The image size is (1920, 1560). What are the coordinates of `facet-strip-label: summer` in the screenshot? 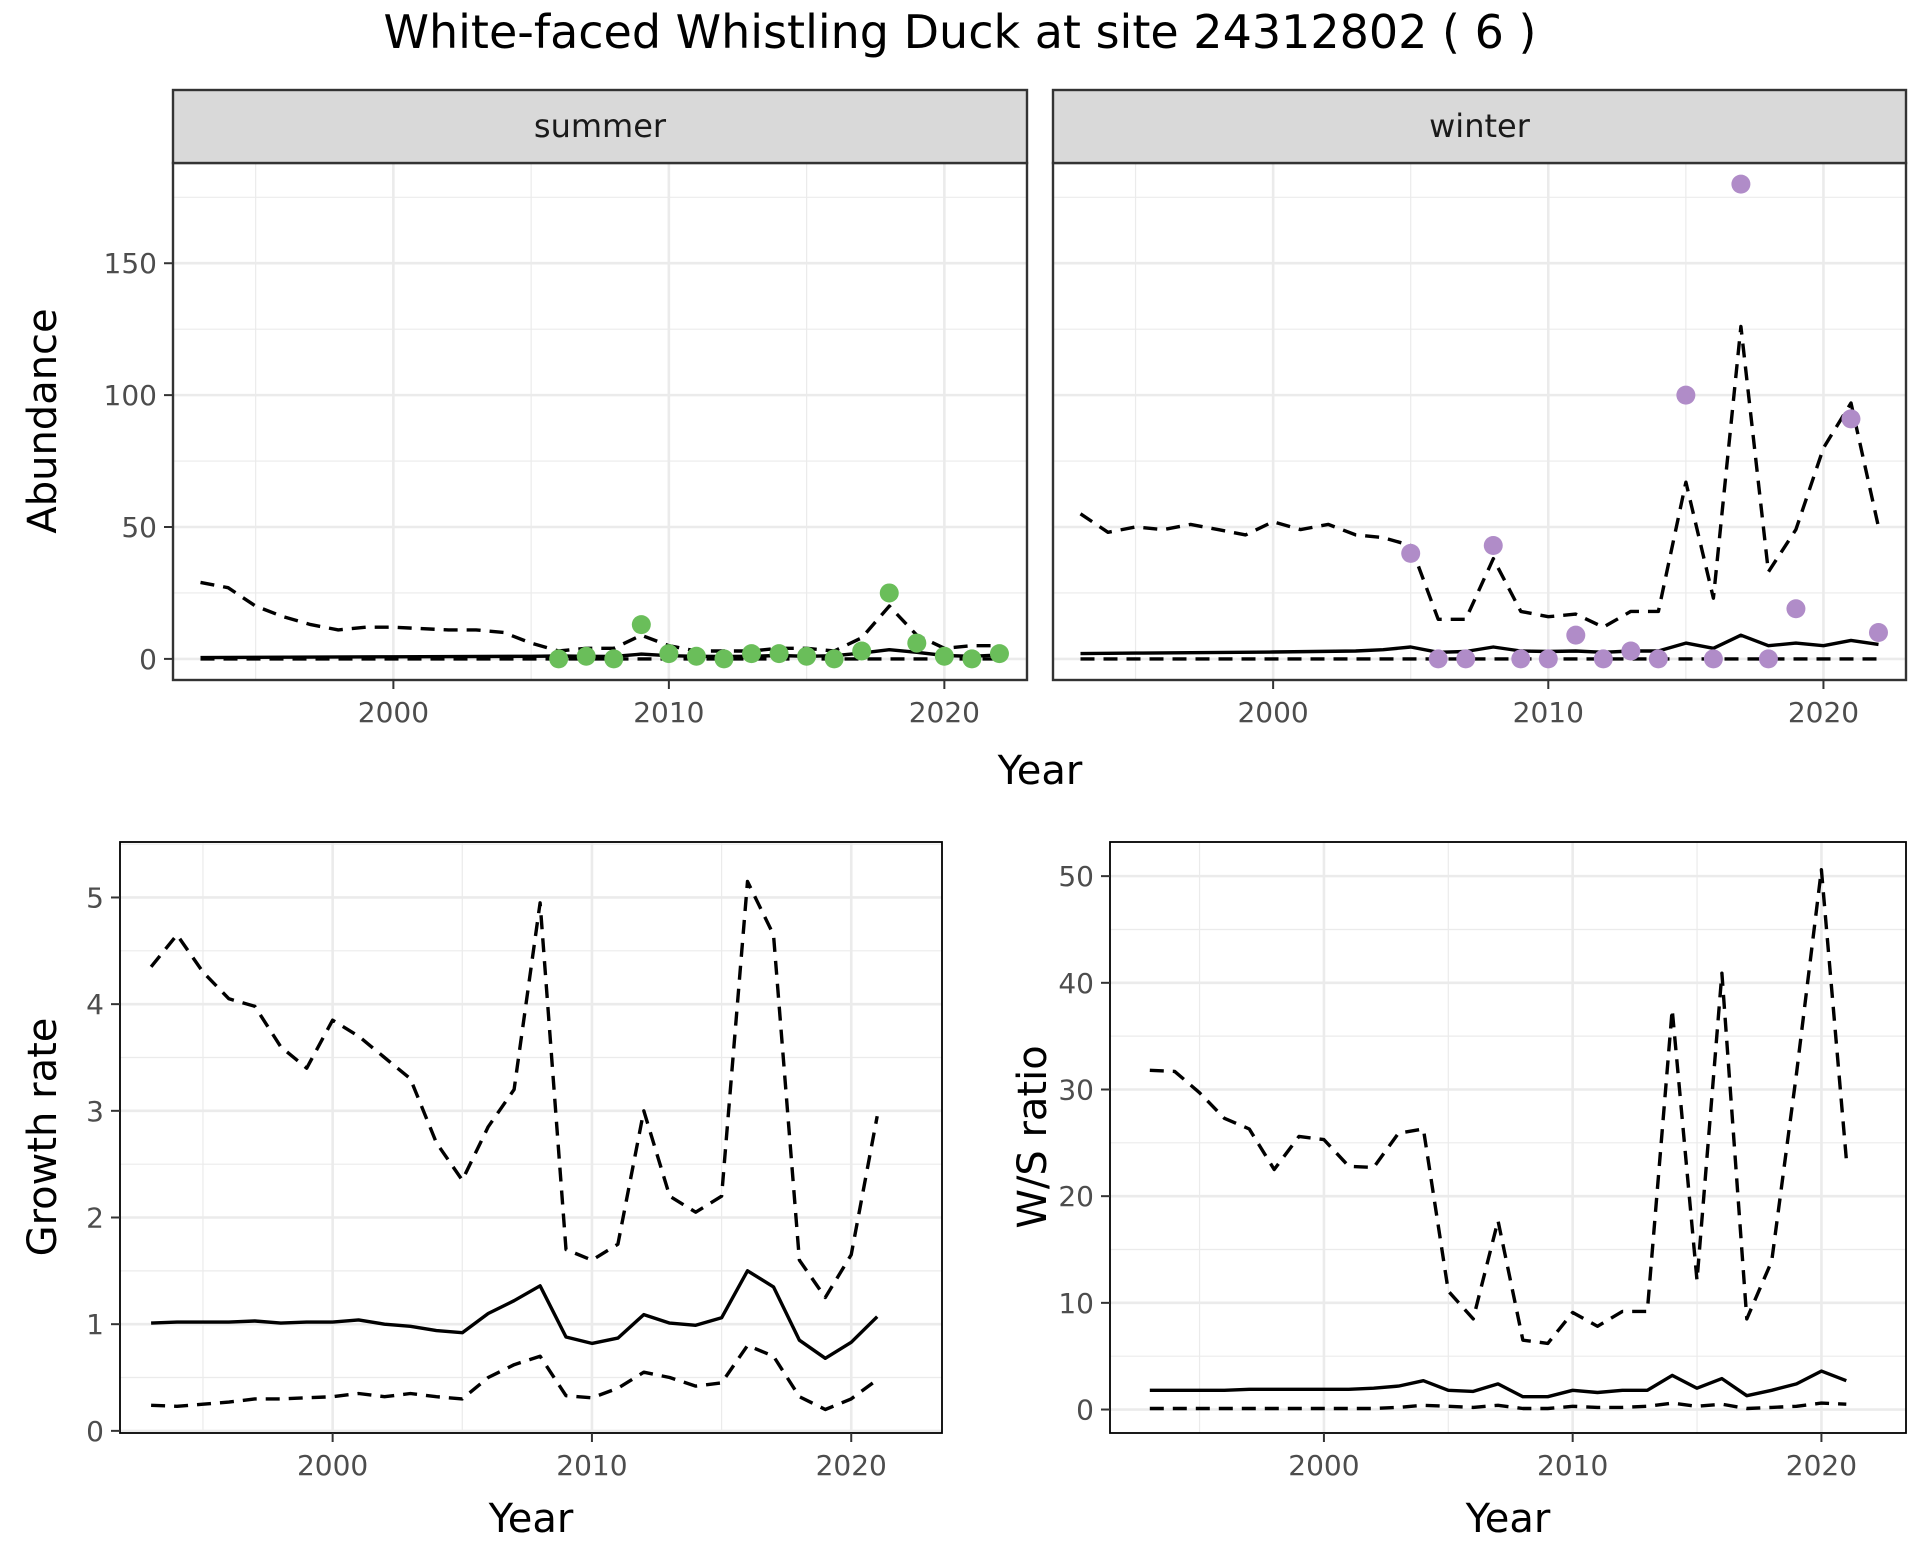 It's located at (600, 126).